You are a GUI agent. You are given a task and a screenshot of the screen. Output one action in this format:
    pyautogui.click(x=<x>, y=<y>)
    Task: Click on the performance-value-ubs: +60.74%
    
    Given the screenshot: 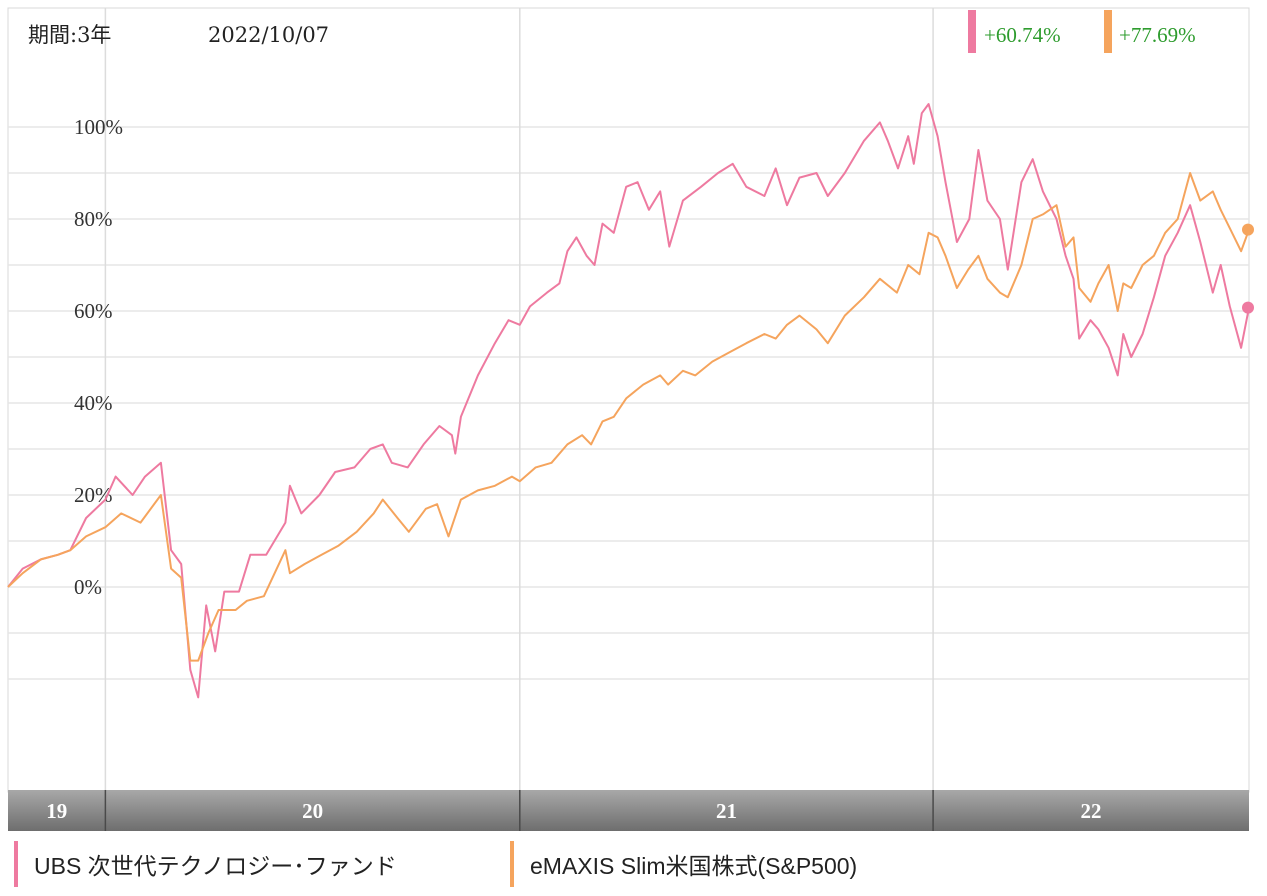 What is the action you would take?
    pyautogui.click(x=1022, y=35)
    